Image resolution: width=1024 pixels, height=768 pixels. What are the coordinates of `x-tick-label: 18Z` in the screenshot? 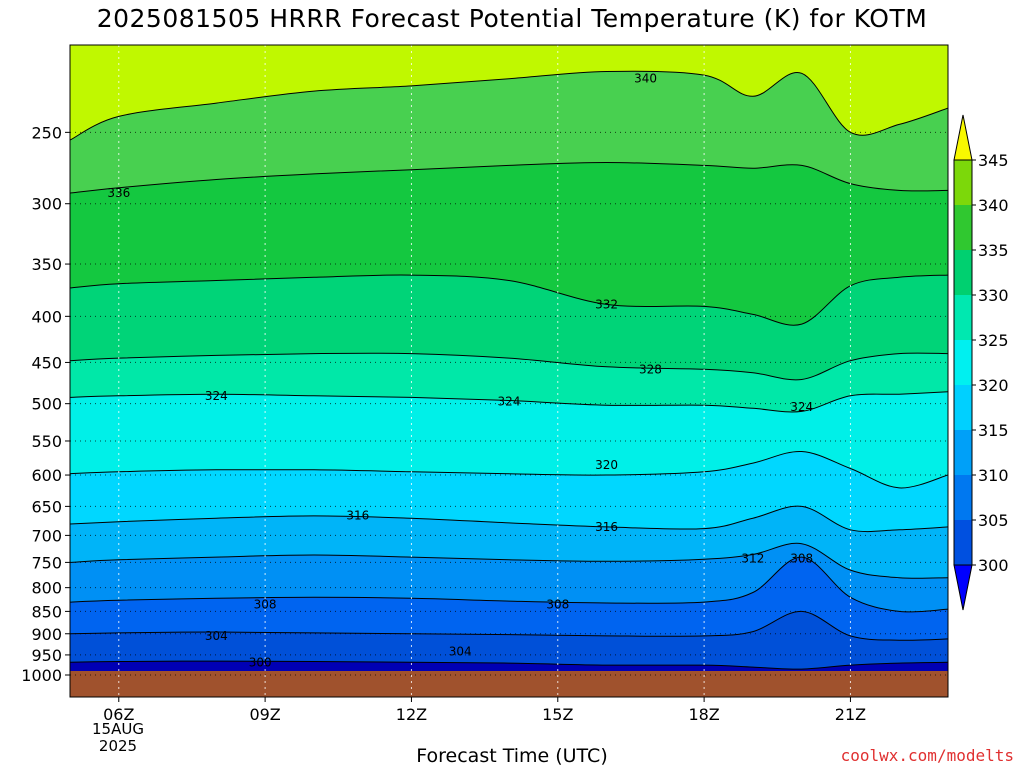 It's located at (703, 714).